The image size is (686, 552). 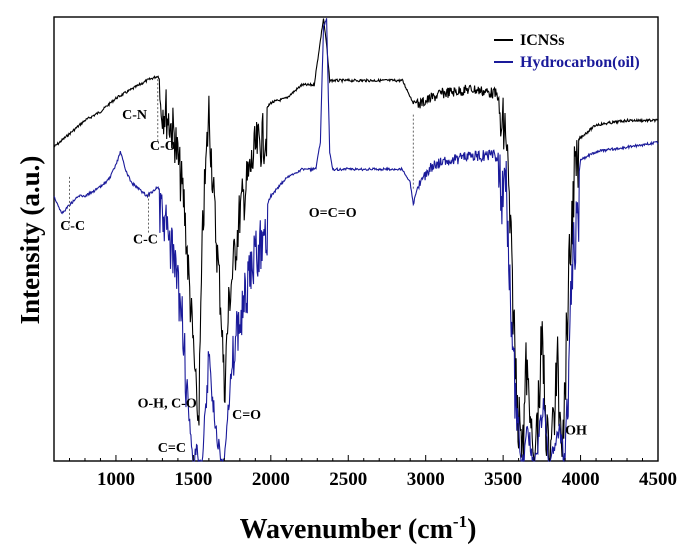 I want to click on x-tick-label: 1500, so click(x=193, y=479).